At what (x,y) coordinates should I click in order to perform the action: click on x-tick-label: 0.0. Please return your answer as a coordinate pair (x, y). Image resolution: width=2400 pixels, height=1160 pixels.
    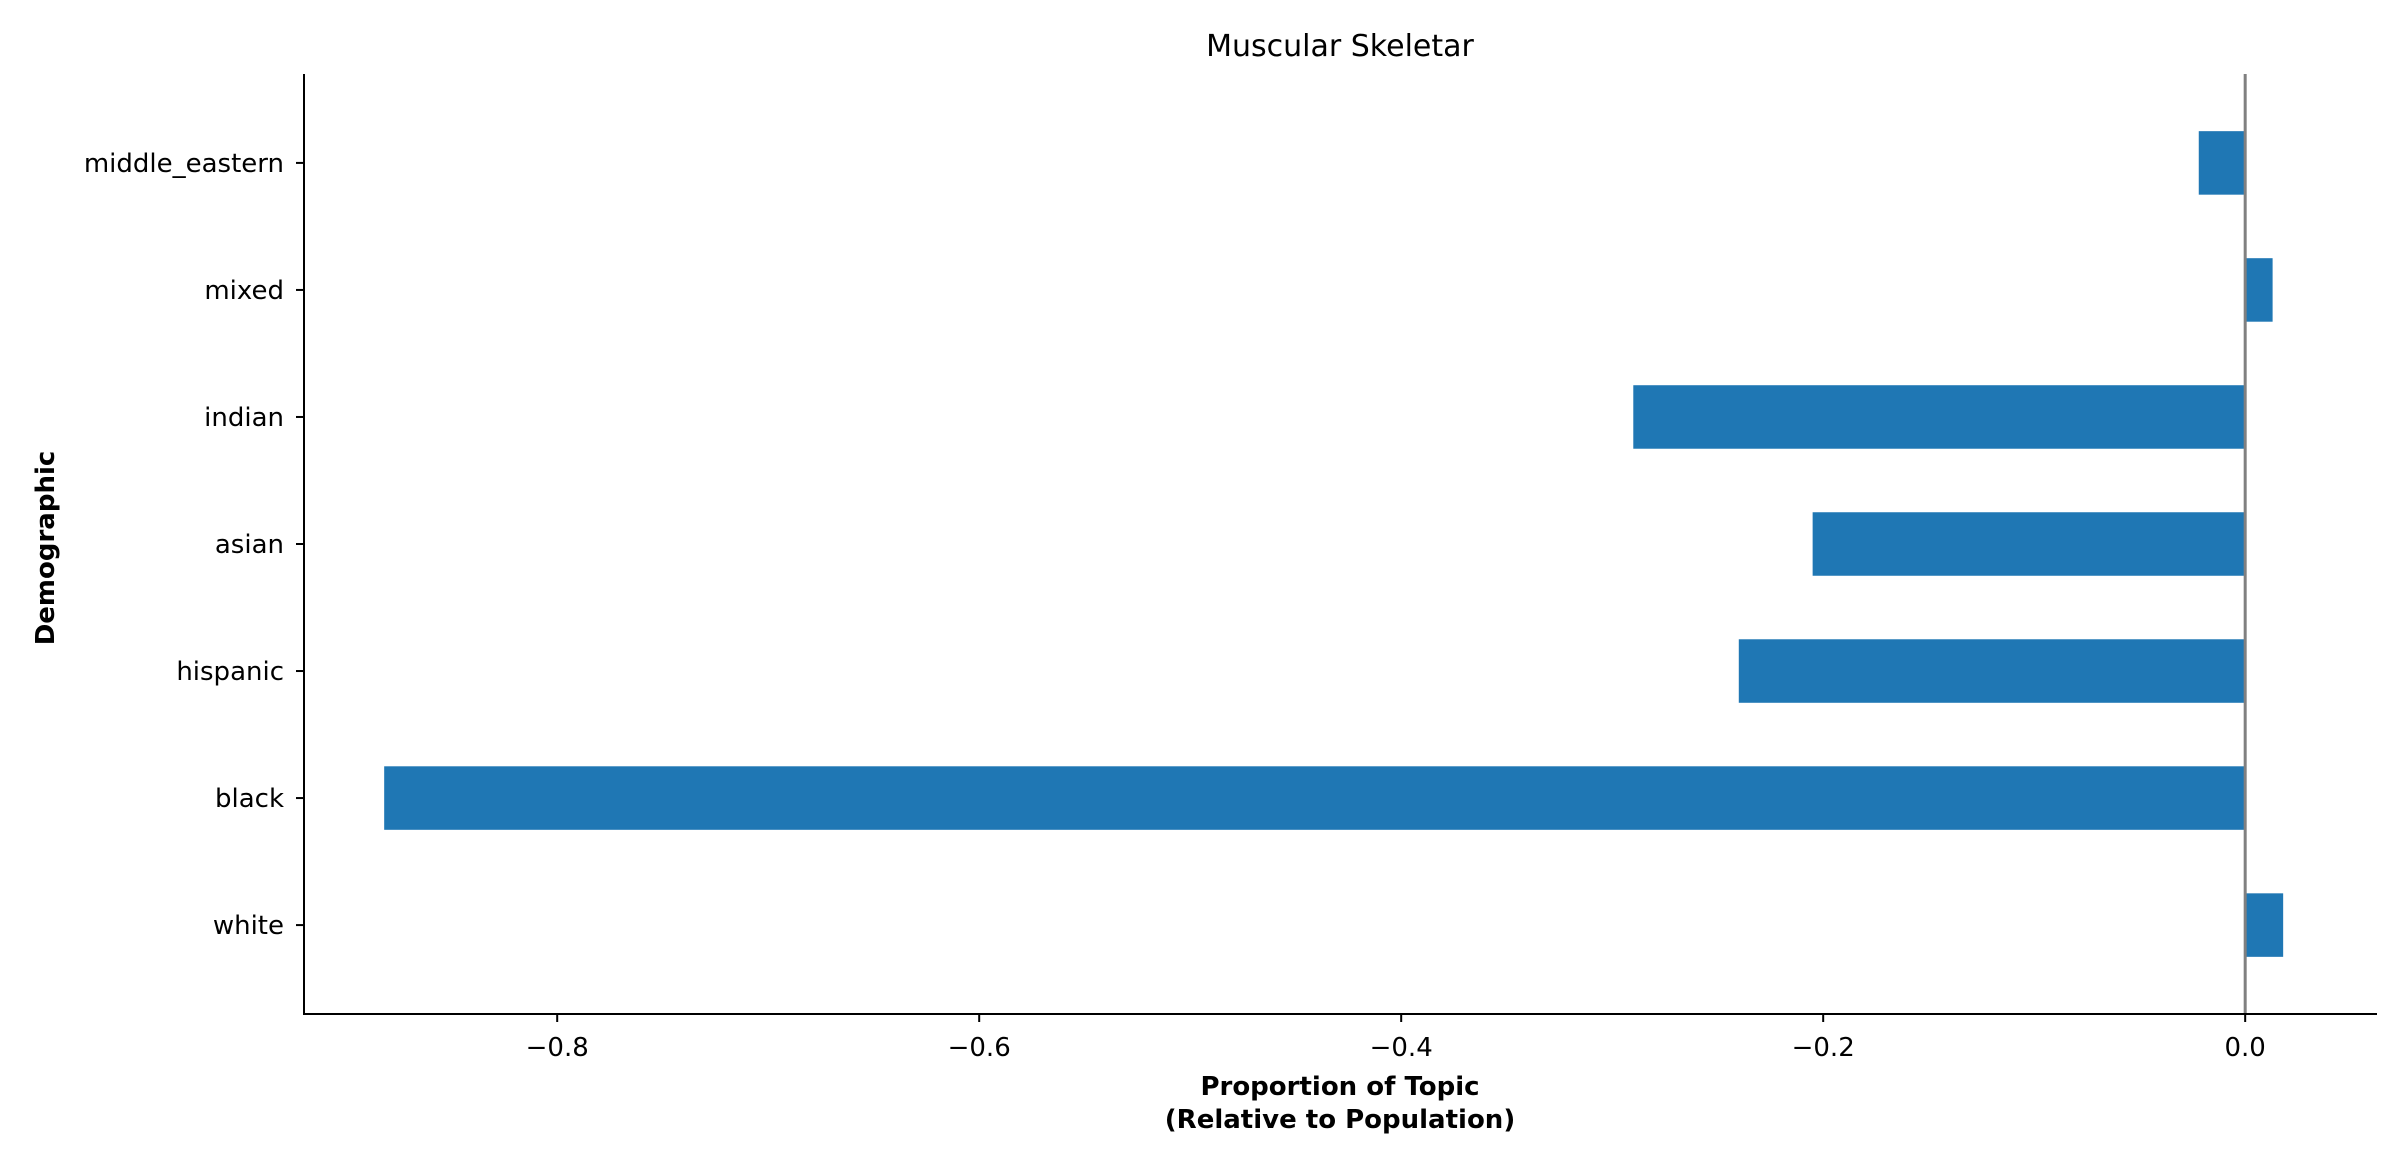
    Looking at the image, I should click on (2245, 1048).